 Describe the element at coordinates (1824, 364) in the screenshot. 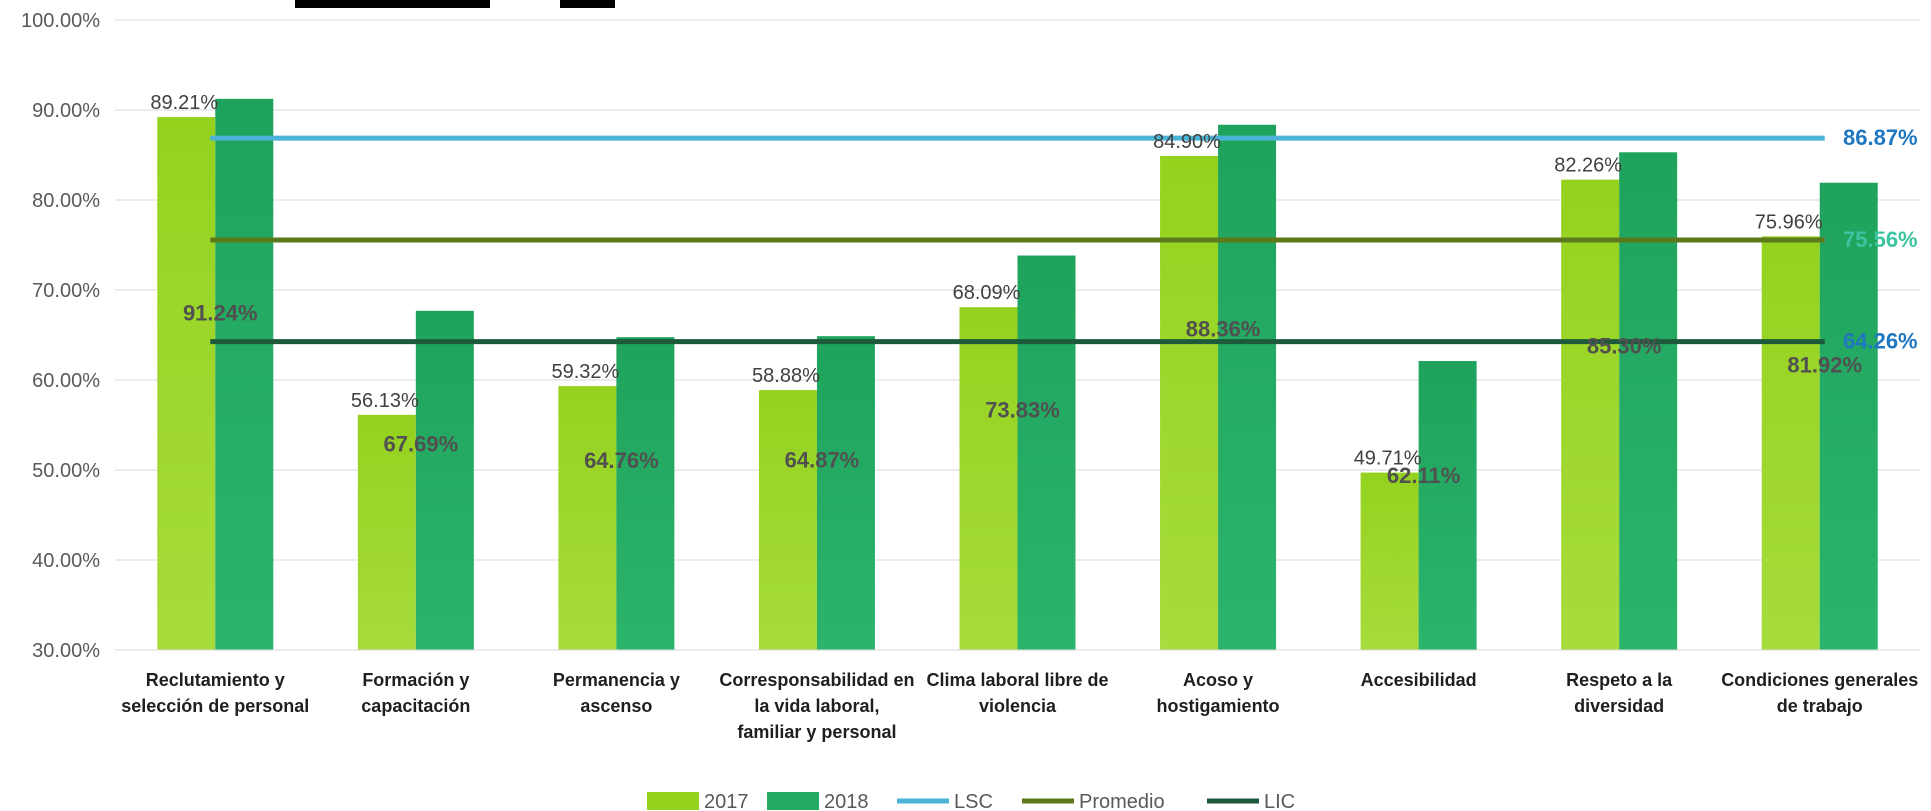

I see `data-label-2018: 81.92%` at that location.